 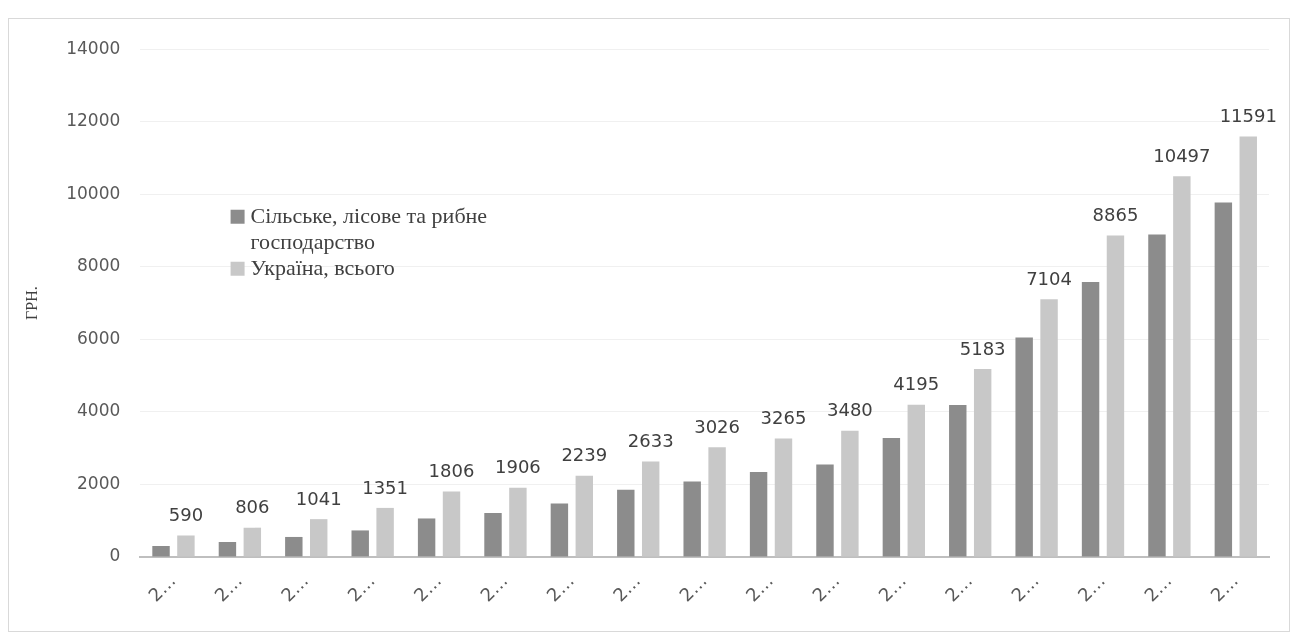 I want to click on data-label: 1041, so click(x=318, y=498).